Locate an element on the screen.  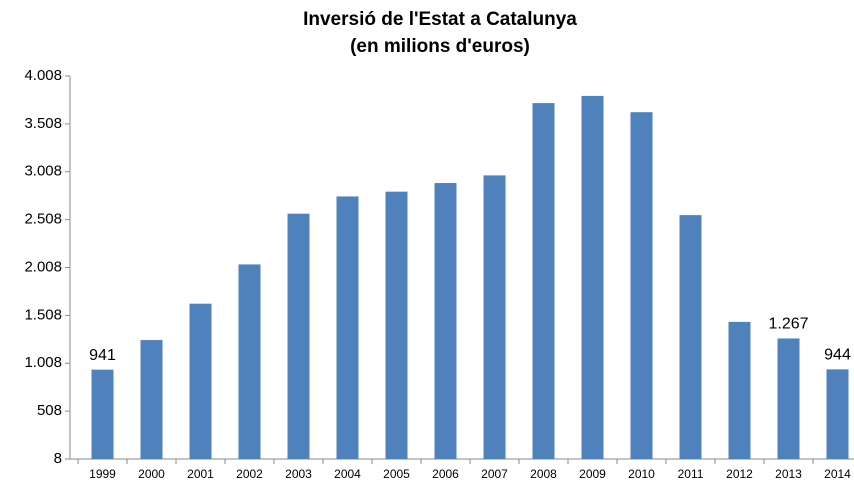
y-tick-label: 2.008 is located at coordinates (43, 266).